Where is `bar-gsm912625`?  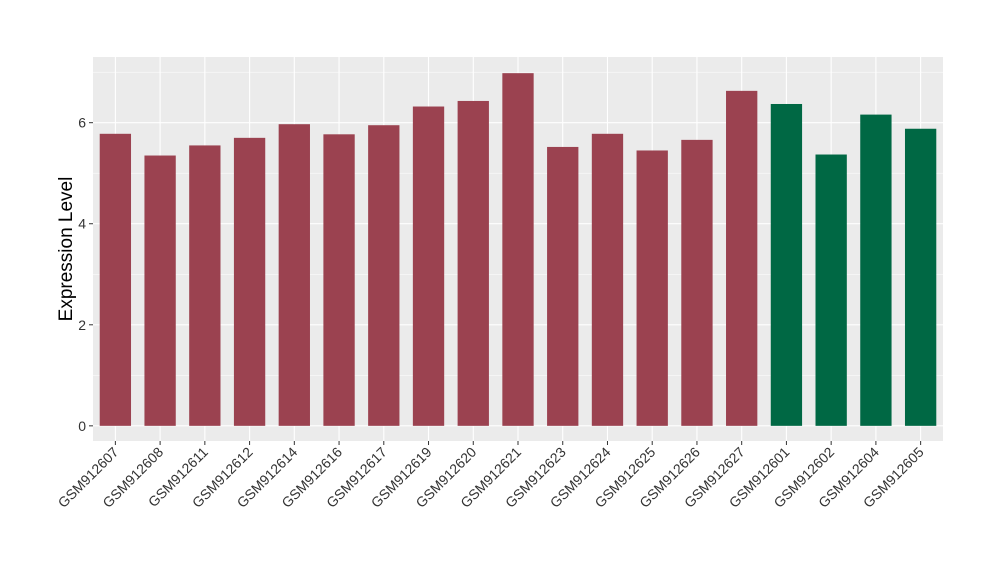 bar-gsm912625 is located at coordinates (652, 288).